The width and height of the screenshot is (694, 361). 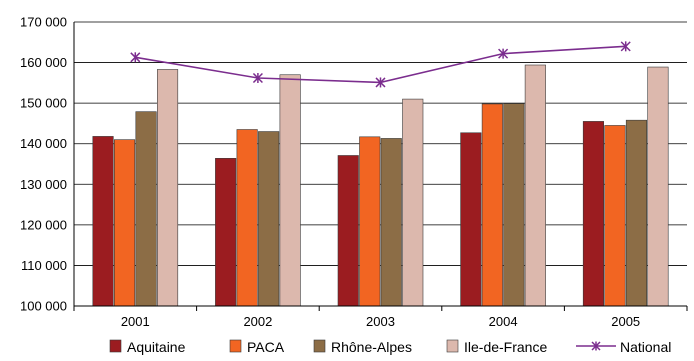 What do you see at coordinates (645, 347) in the screenshot?
I see `legend-label: National` at bounding box center [645, 347].